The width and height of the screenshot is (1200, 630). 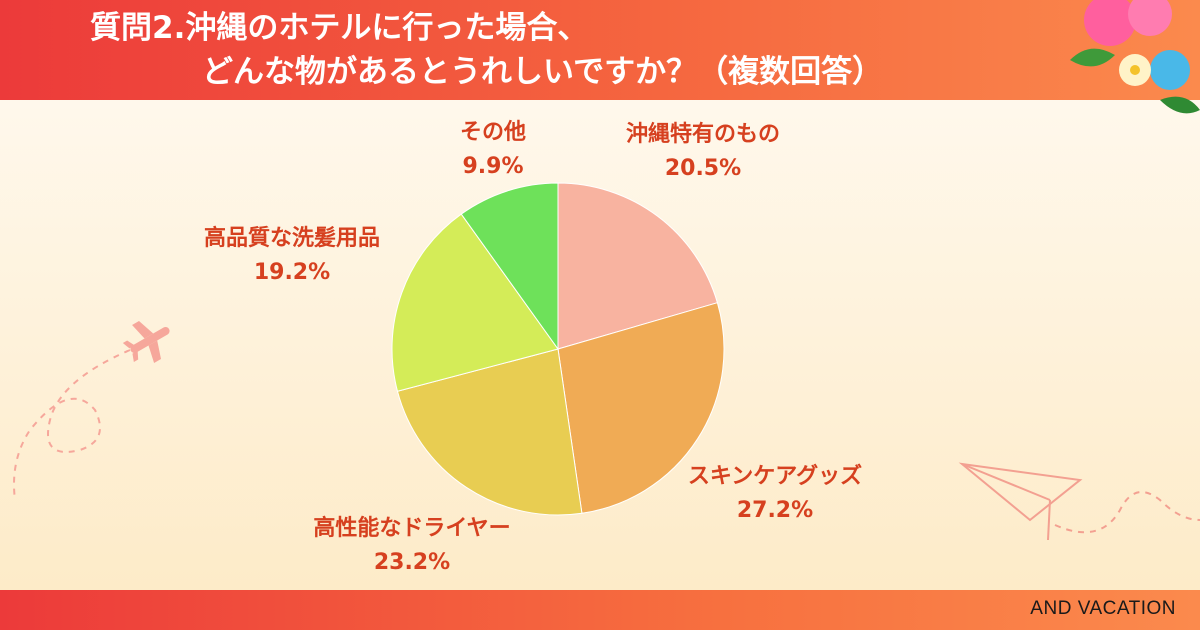 What do you see at coordinates (543, 72) in the screenshot?
I see `title-line-2: どんな物があるとうれしいですか？（複数回答）` at bounding box center [543, 72].